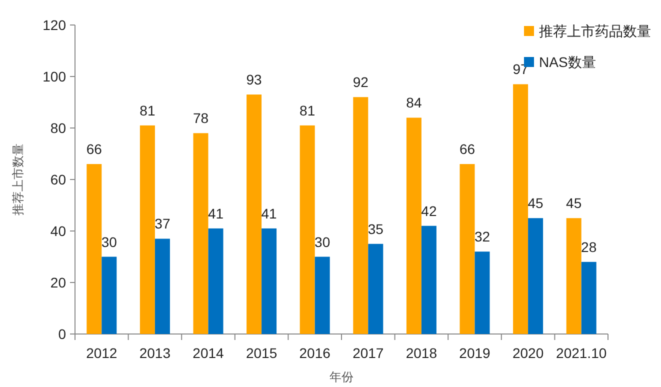 Image resolution: width=661 pixels, height=387 pixels. Describe the element at coordinates (475, 353) in the screenshot. I see `x-tick-label: 2019` at that location.